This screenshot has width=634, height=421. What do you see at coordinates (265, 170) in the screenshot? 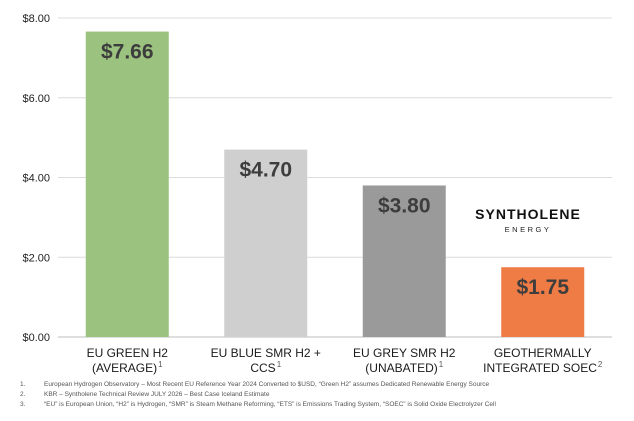
I see `bar-value-label: $4.70` at bounding box center [265, 170].